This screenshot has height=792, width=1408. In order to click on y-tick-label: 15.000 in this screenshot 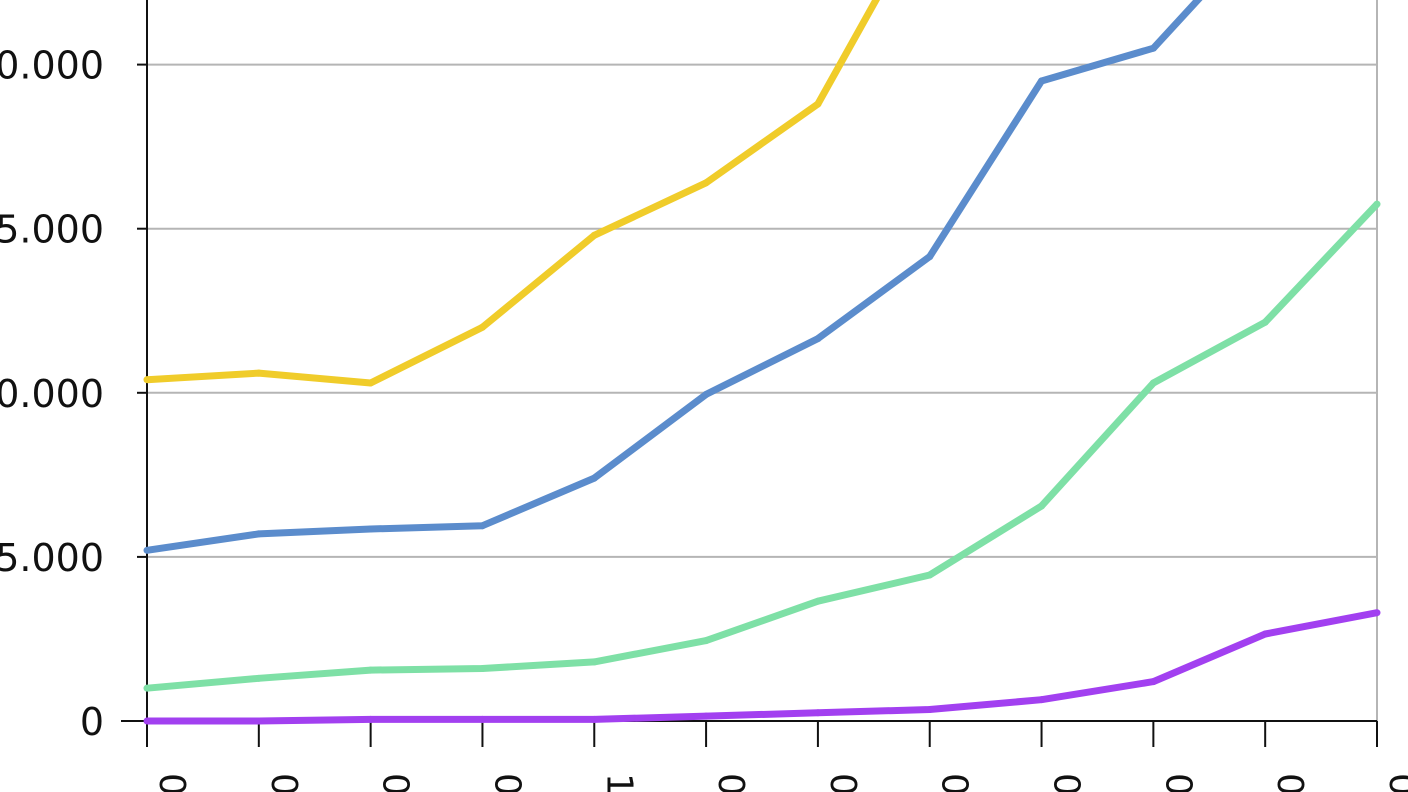, I will do `click(52, 230)`.